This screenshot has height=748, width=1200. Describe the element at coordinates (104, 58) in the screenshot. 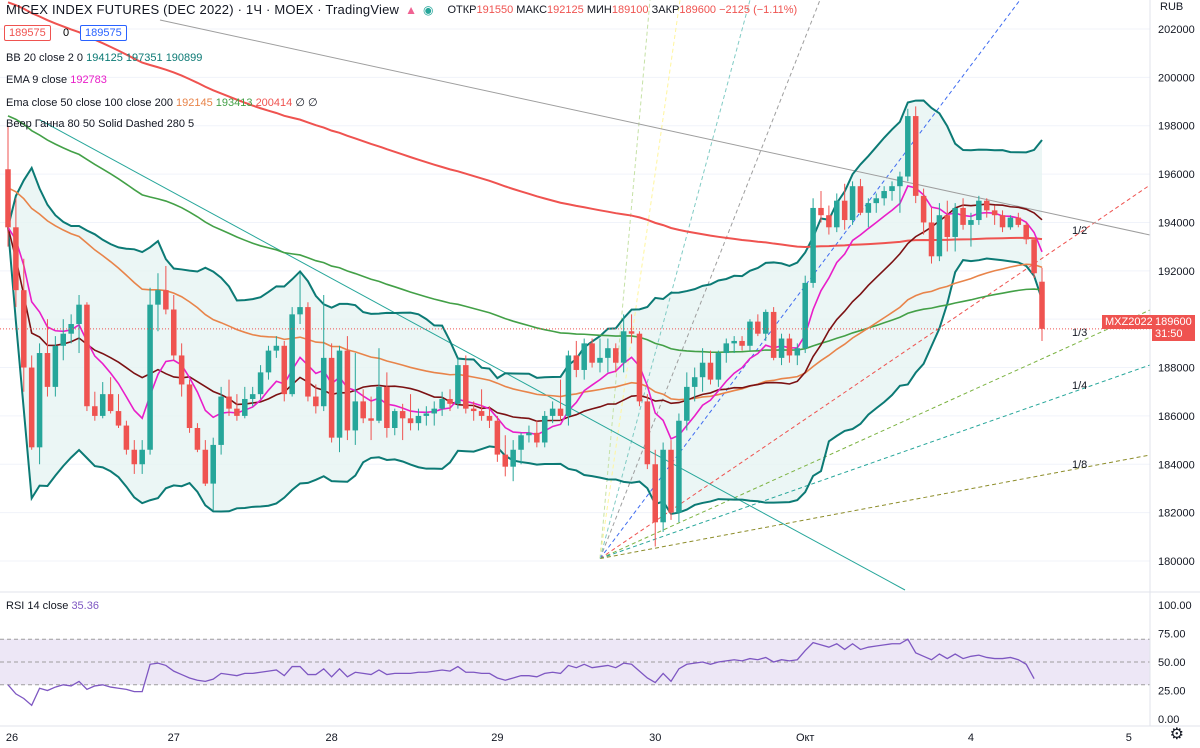

I see `bb-legend: BB 20 close 2 0 194125 197351 190899` at that location.